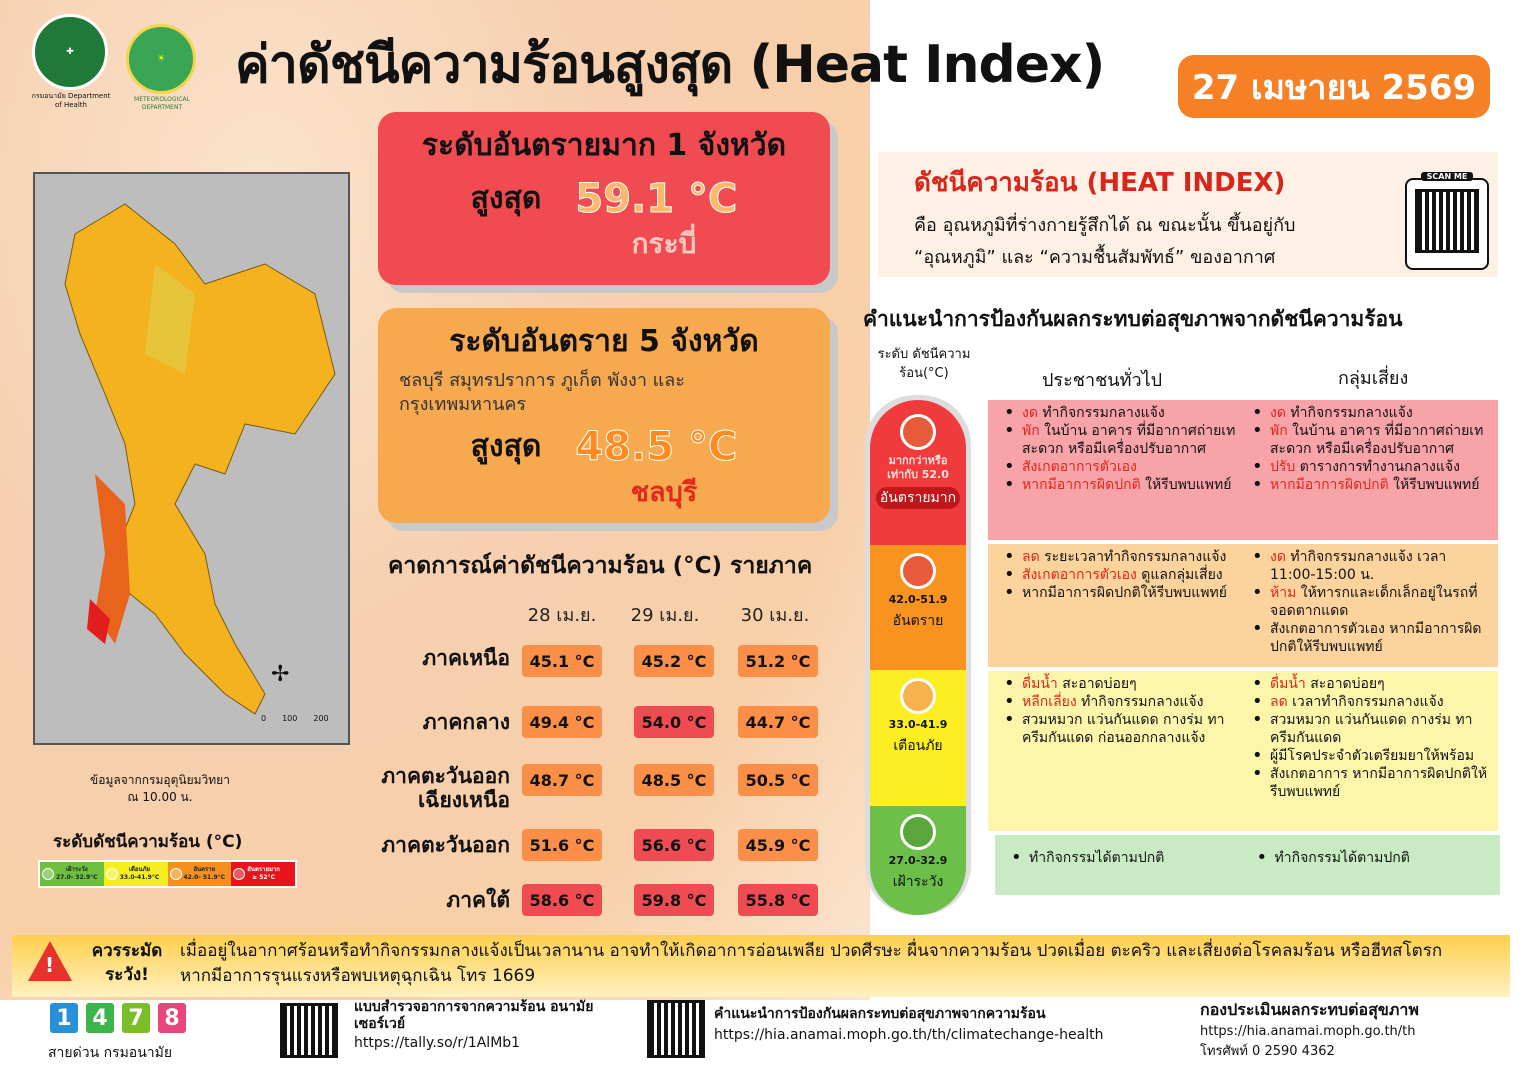 The width and height of the screenshot is (1522, 1076). What do you see at coordinates (1371, 756) in the screenshot?
I see `advice-item: ผู้มีโรคประจำตัวเตรียมยาให้พร้อม` at bounding box center [1371, 756].